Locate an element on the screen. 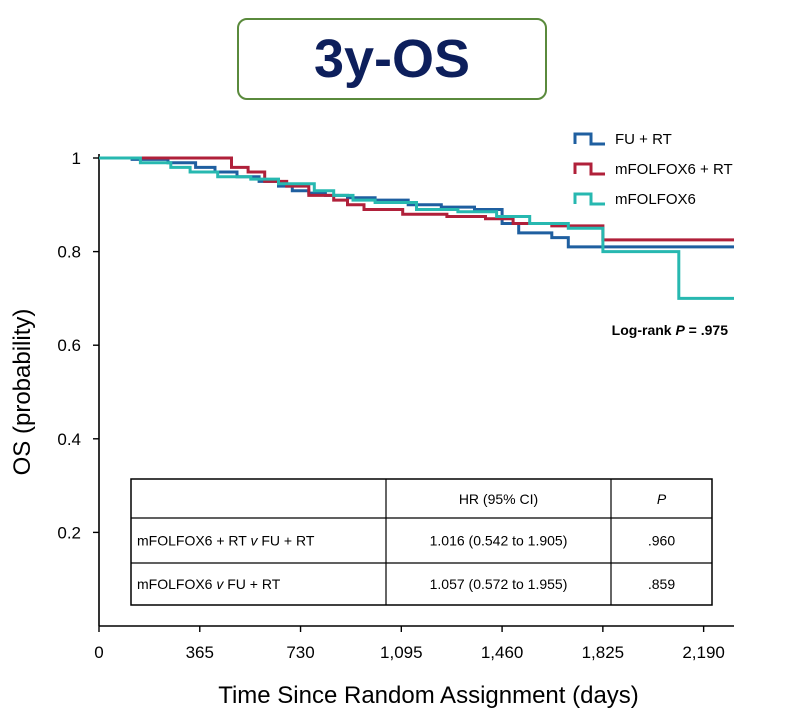 This screenshot has width=785, height=718. legend-item-2: mFOLFOX6 + RT is located at coordinates (653, 169).